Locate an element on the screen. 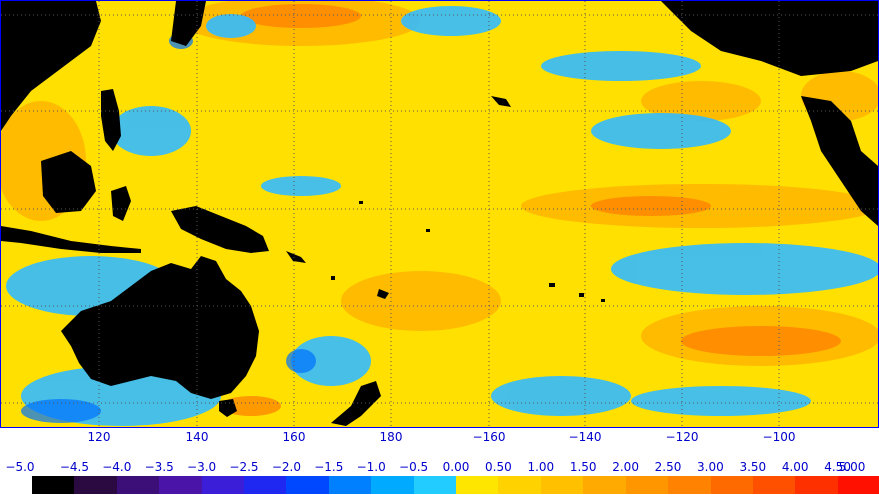 The height and width of the screenshot is (495, 879). colorbar is located at coordinates (455, 485).